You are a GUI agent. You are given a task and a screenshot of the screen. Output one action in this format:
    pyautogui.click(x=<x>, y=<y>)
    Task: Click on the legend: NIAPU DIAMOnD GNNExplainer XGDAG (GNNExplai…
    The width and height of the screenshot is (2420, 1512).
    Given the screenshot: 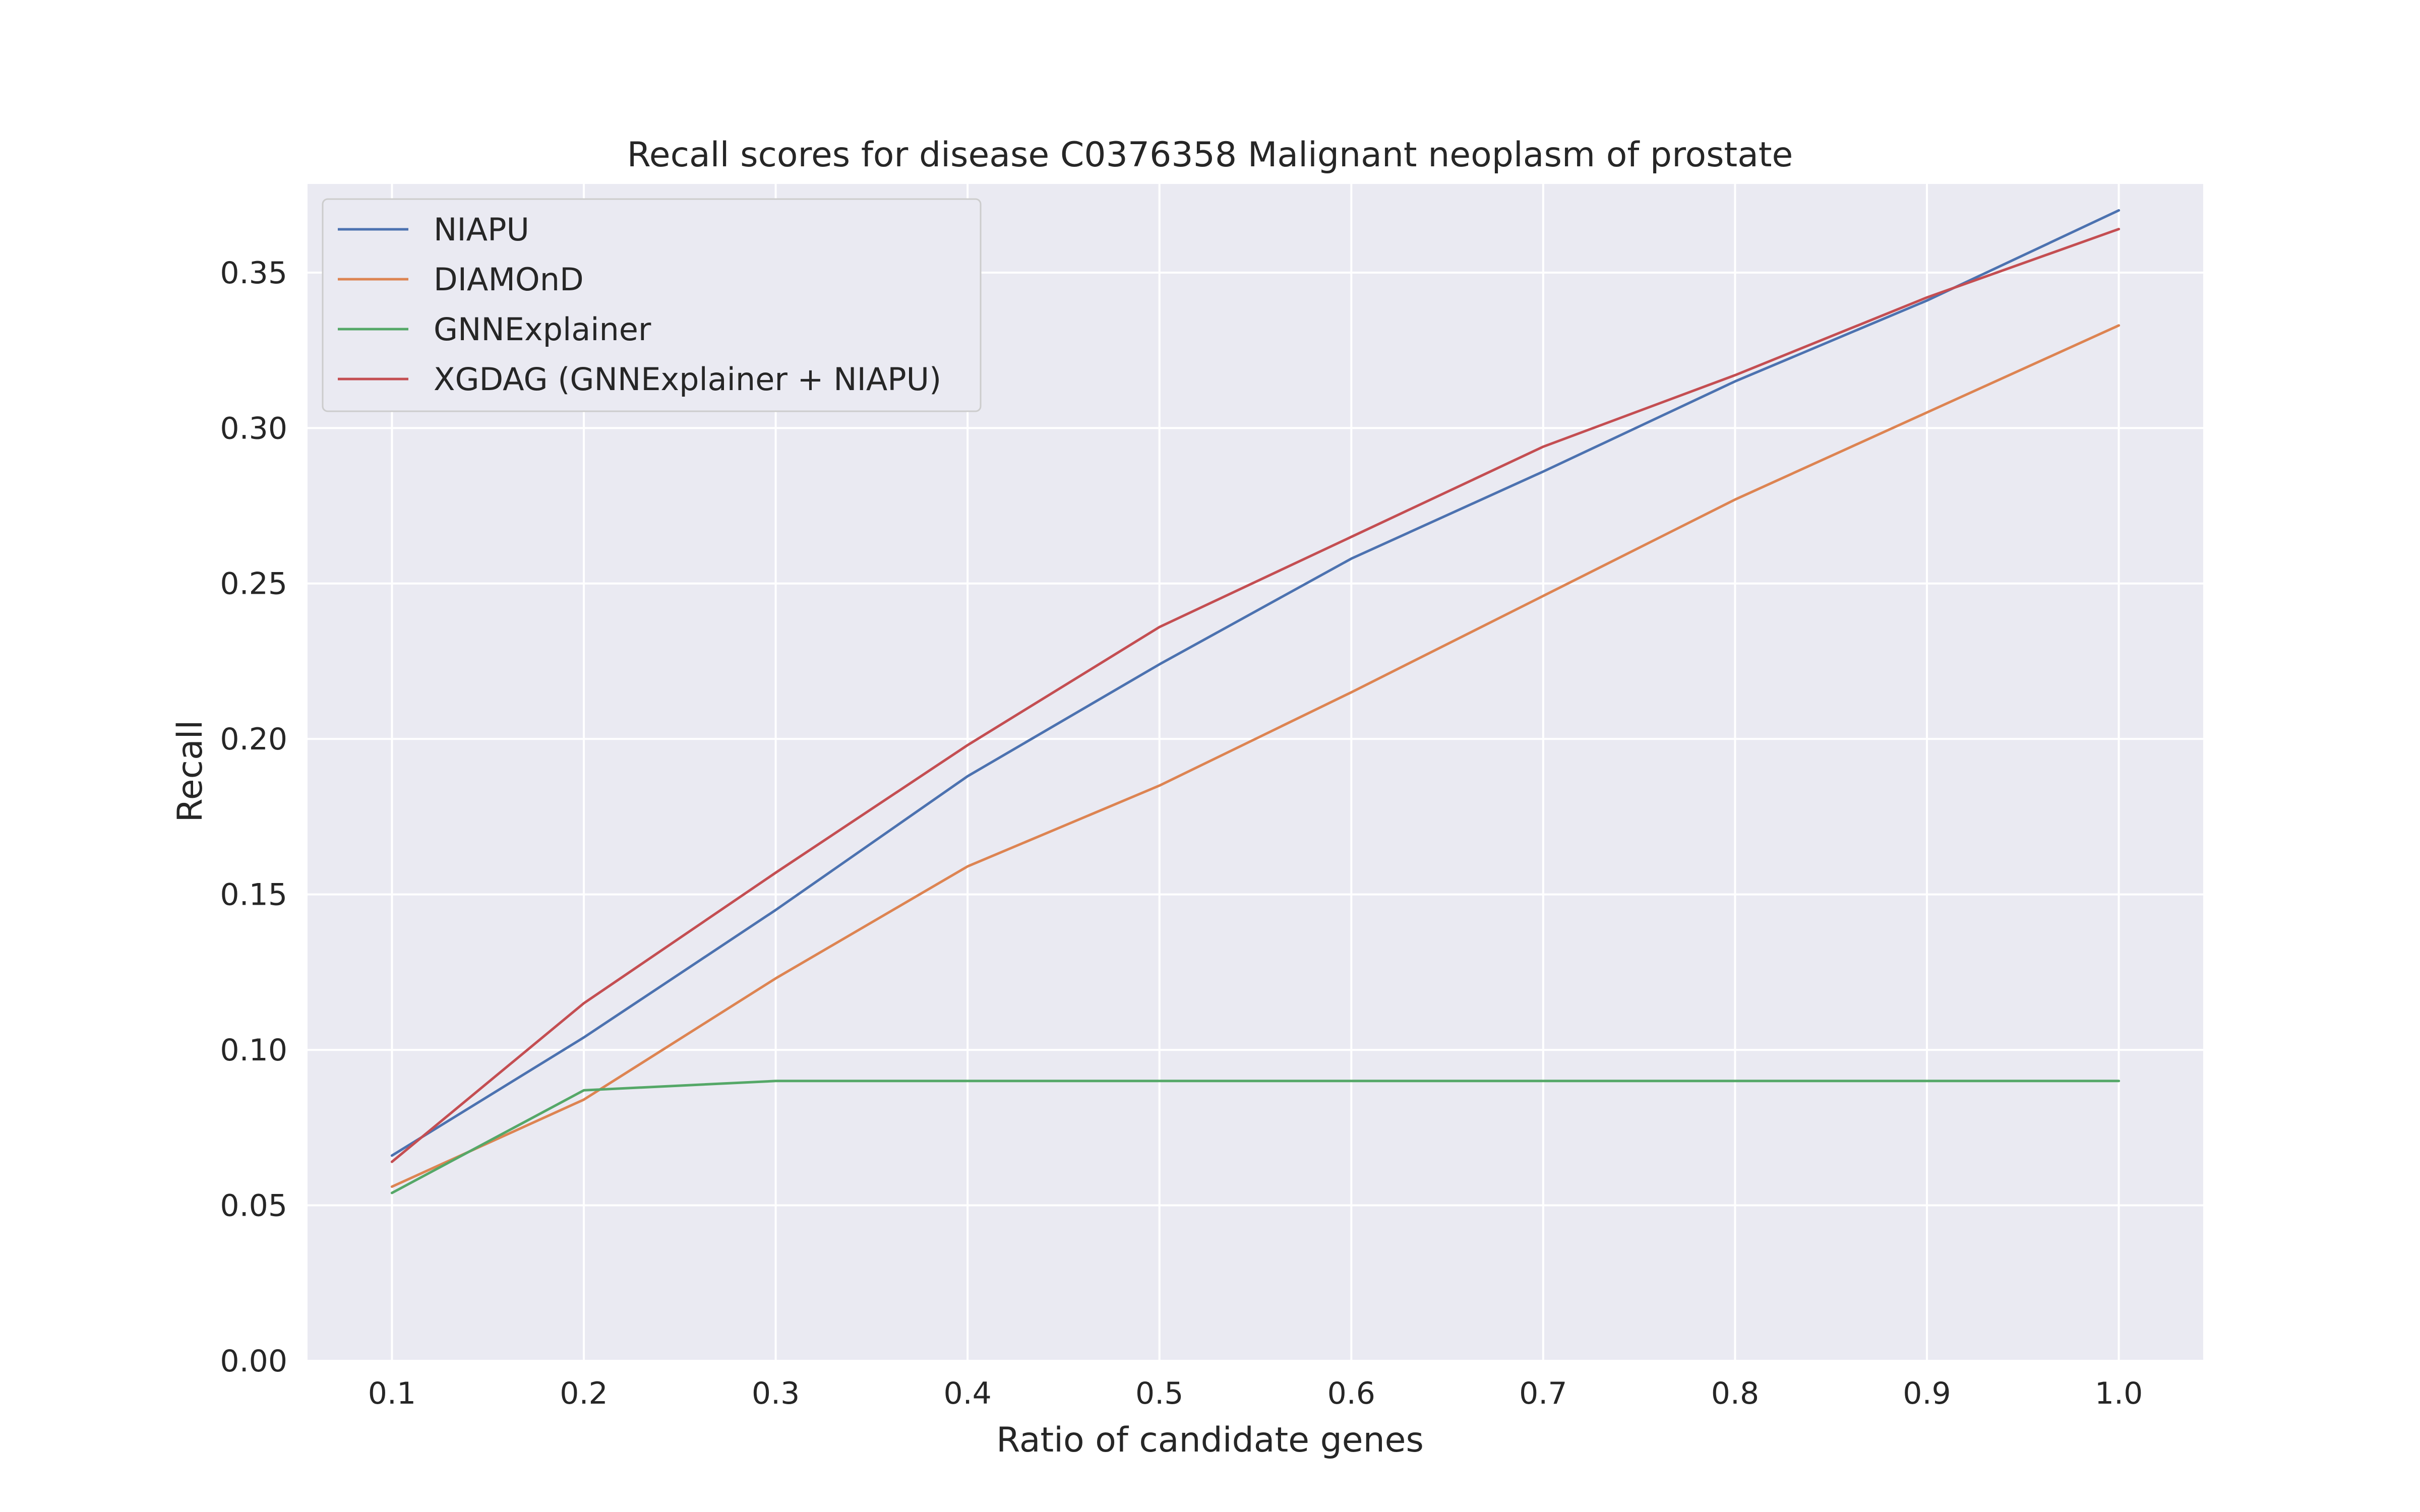 What is the action you would take?
    pyautogui.click(x=652, y=305)
    